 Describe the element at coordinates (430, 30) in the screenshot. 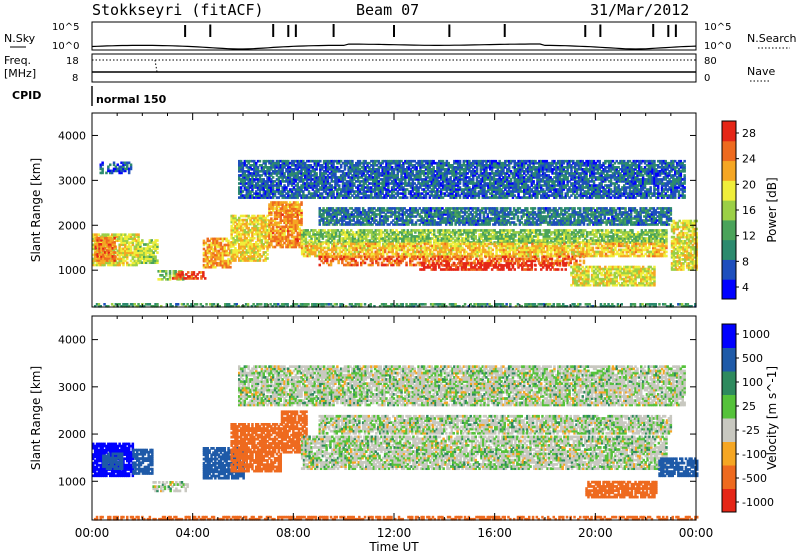

I see `noise-spikes` at that location.